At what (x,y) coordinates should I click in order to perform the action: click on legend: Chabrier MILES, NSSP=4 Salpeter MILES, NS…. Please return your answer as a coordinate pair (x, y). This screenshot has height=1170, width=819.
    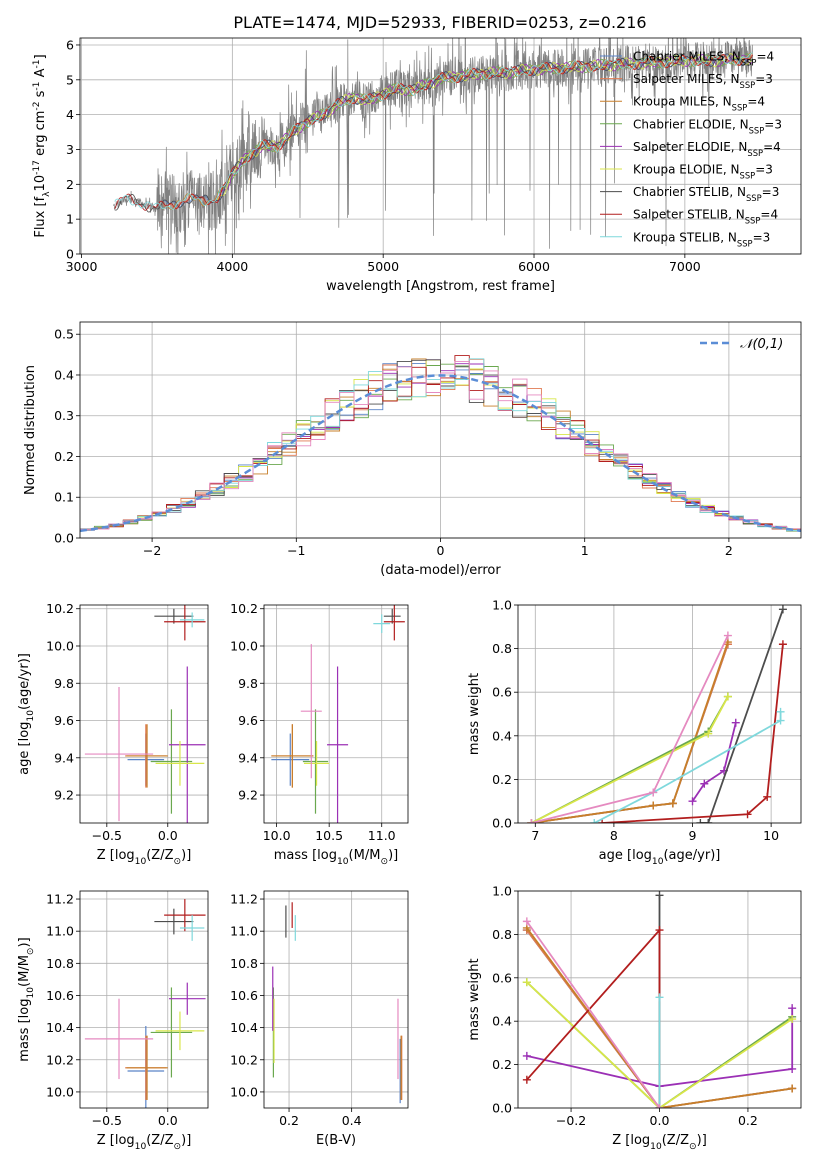
    Looking at the image, I should click on (691, 149).